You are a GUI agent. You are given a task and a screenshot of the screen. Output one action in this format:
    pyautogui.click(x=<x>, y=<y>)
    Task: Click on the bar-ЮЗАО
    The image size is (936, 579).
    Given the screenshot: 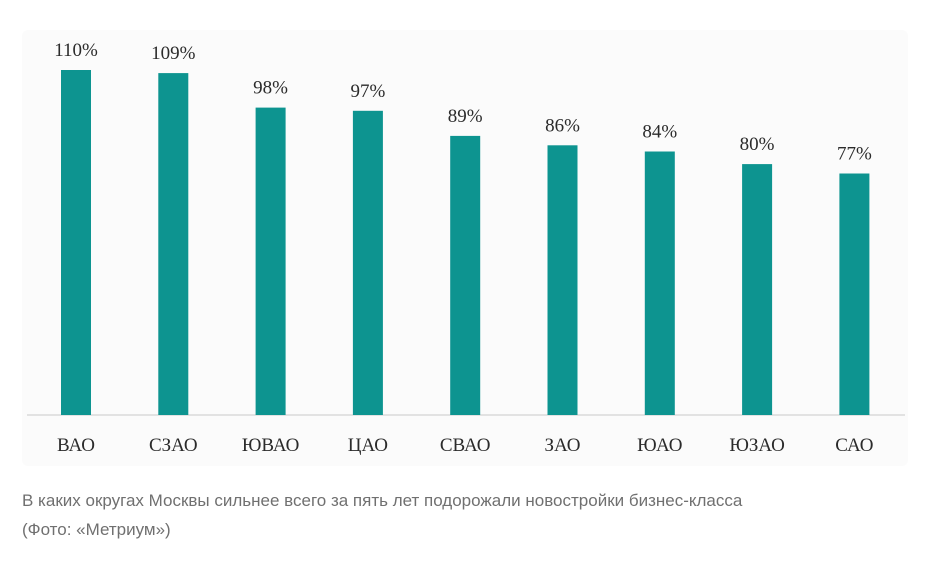 What is the action you would take?
    pyautogui.click(x=757, y=289)
    